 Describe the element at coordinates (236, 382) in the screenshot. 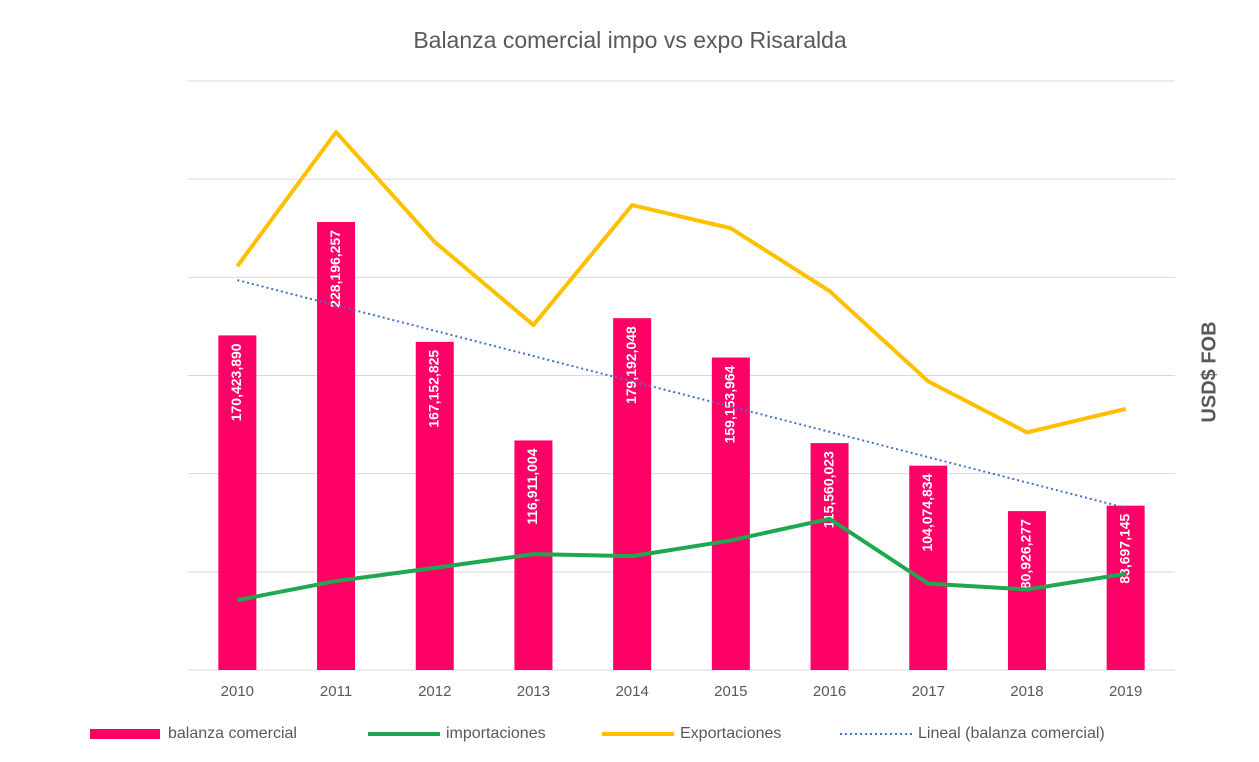

I see `data-label: 170,423,890` at that location.